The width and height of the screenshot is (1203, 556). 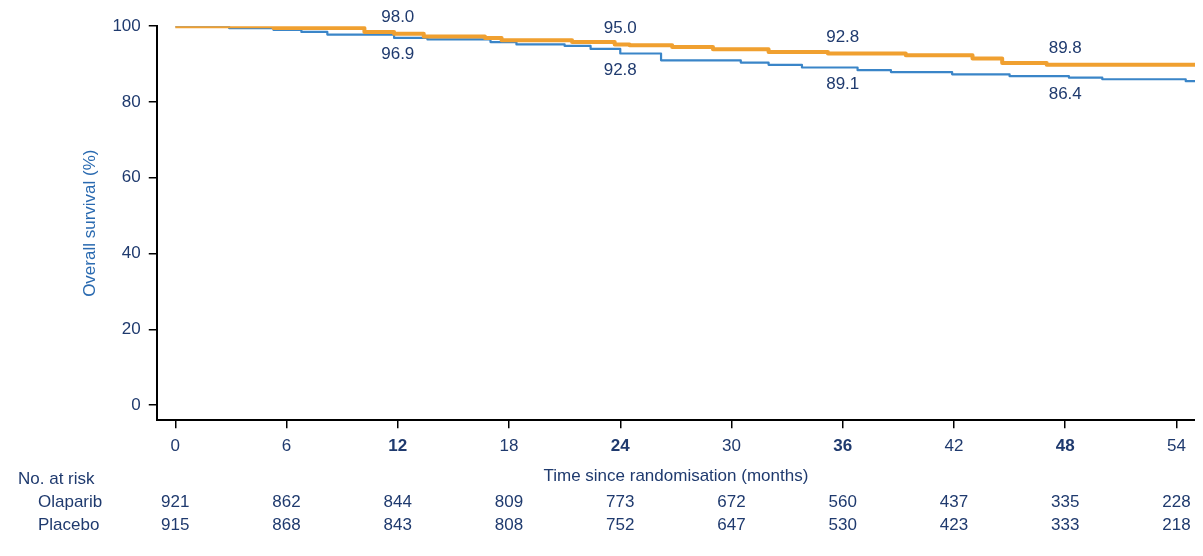 What do you see at coordinates (509, 501) in the screenshot?
I see `text: 809` at bounding box center [509, 501].